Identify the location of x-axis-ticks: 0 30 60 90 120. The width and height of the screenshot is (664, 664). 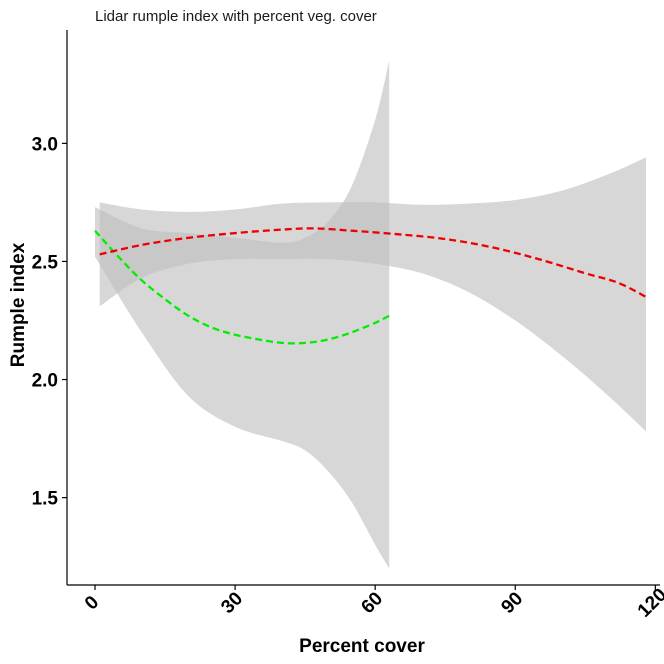
(372, 602).